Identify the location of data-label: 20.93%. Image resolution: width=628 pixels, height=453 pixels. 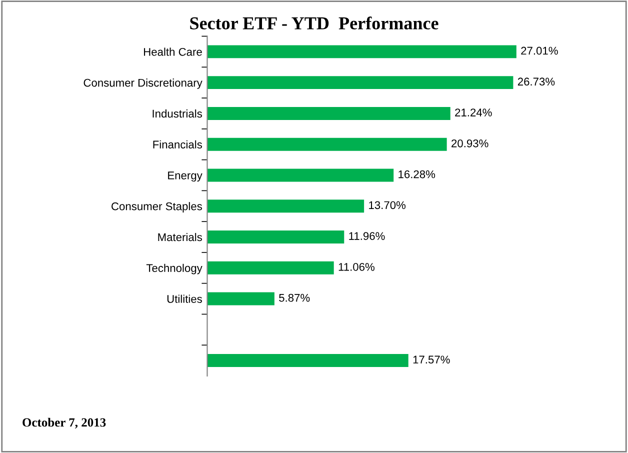
(470, 143).